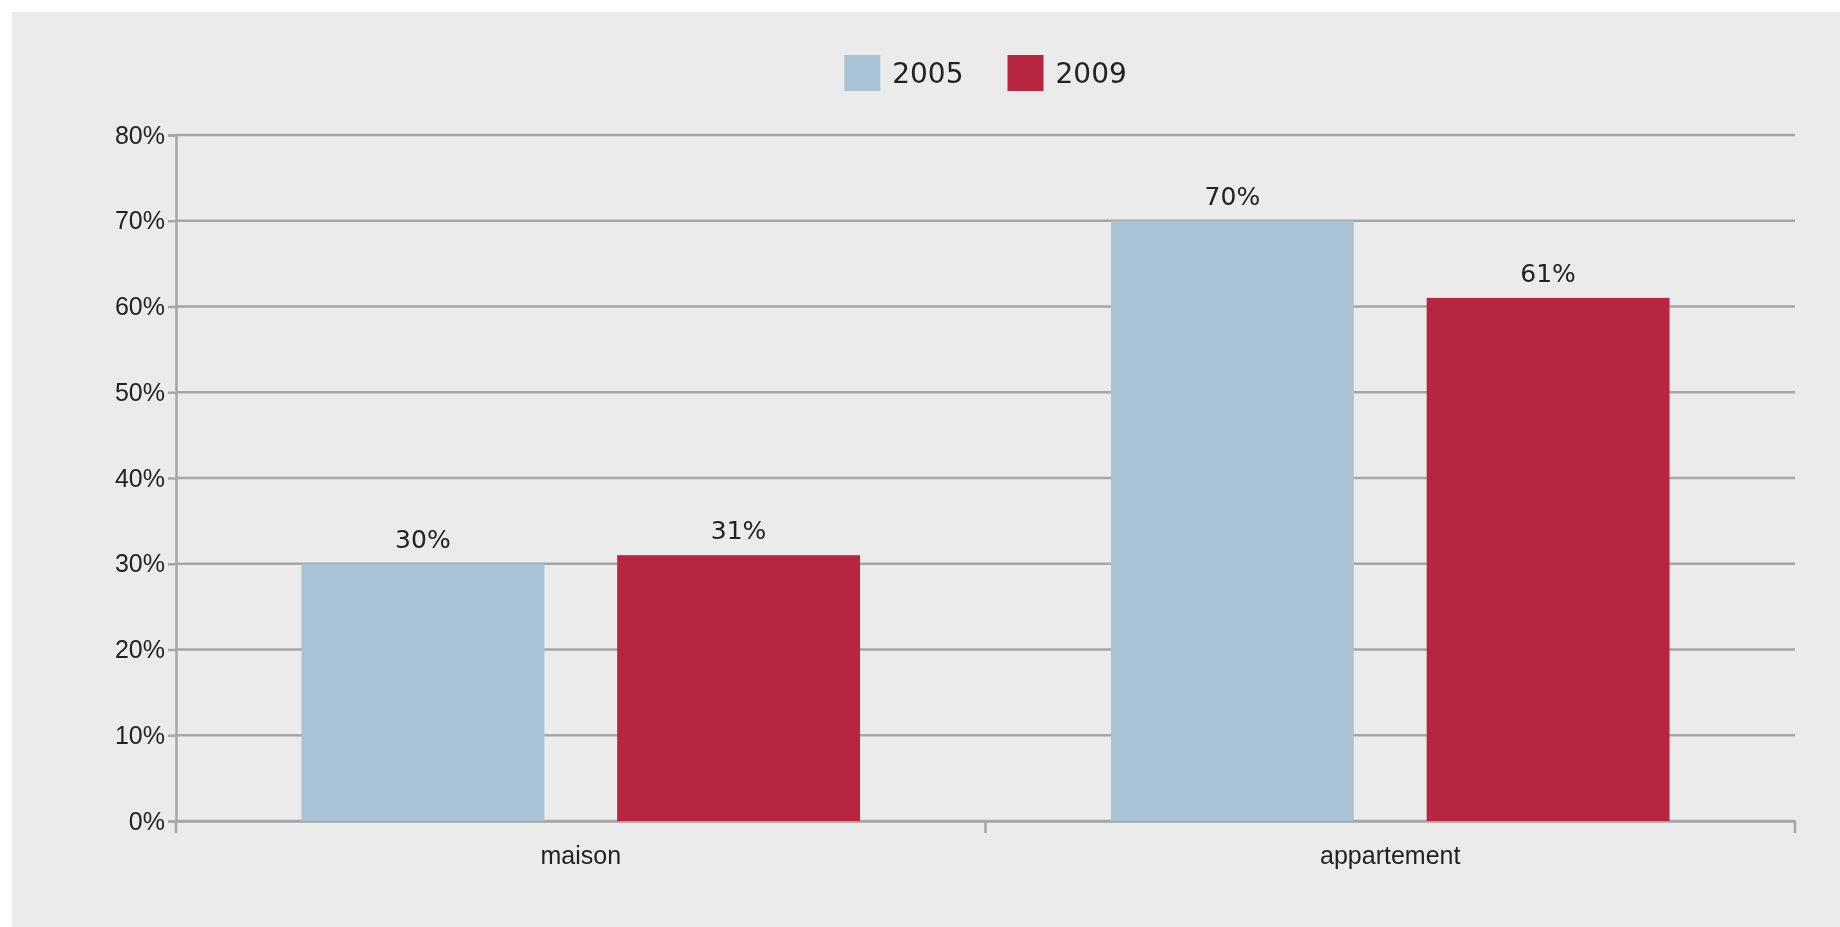 This screenshot has height=927, width=1840. I want to click on y-tick-label: 40%, so click(139, 477).